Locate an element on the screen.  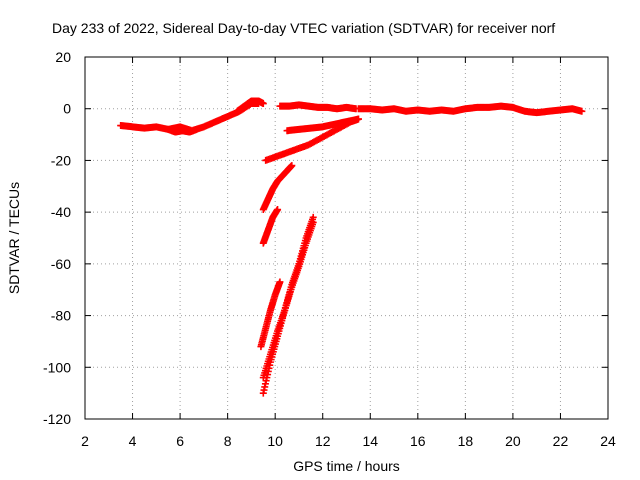
x-tick-label: 2 is located at coordinates (85, 441).